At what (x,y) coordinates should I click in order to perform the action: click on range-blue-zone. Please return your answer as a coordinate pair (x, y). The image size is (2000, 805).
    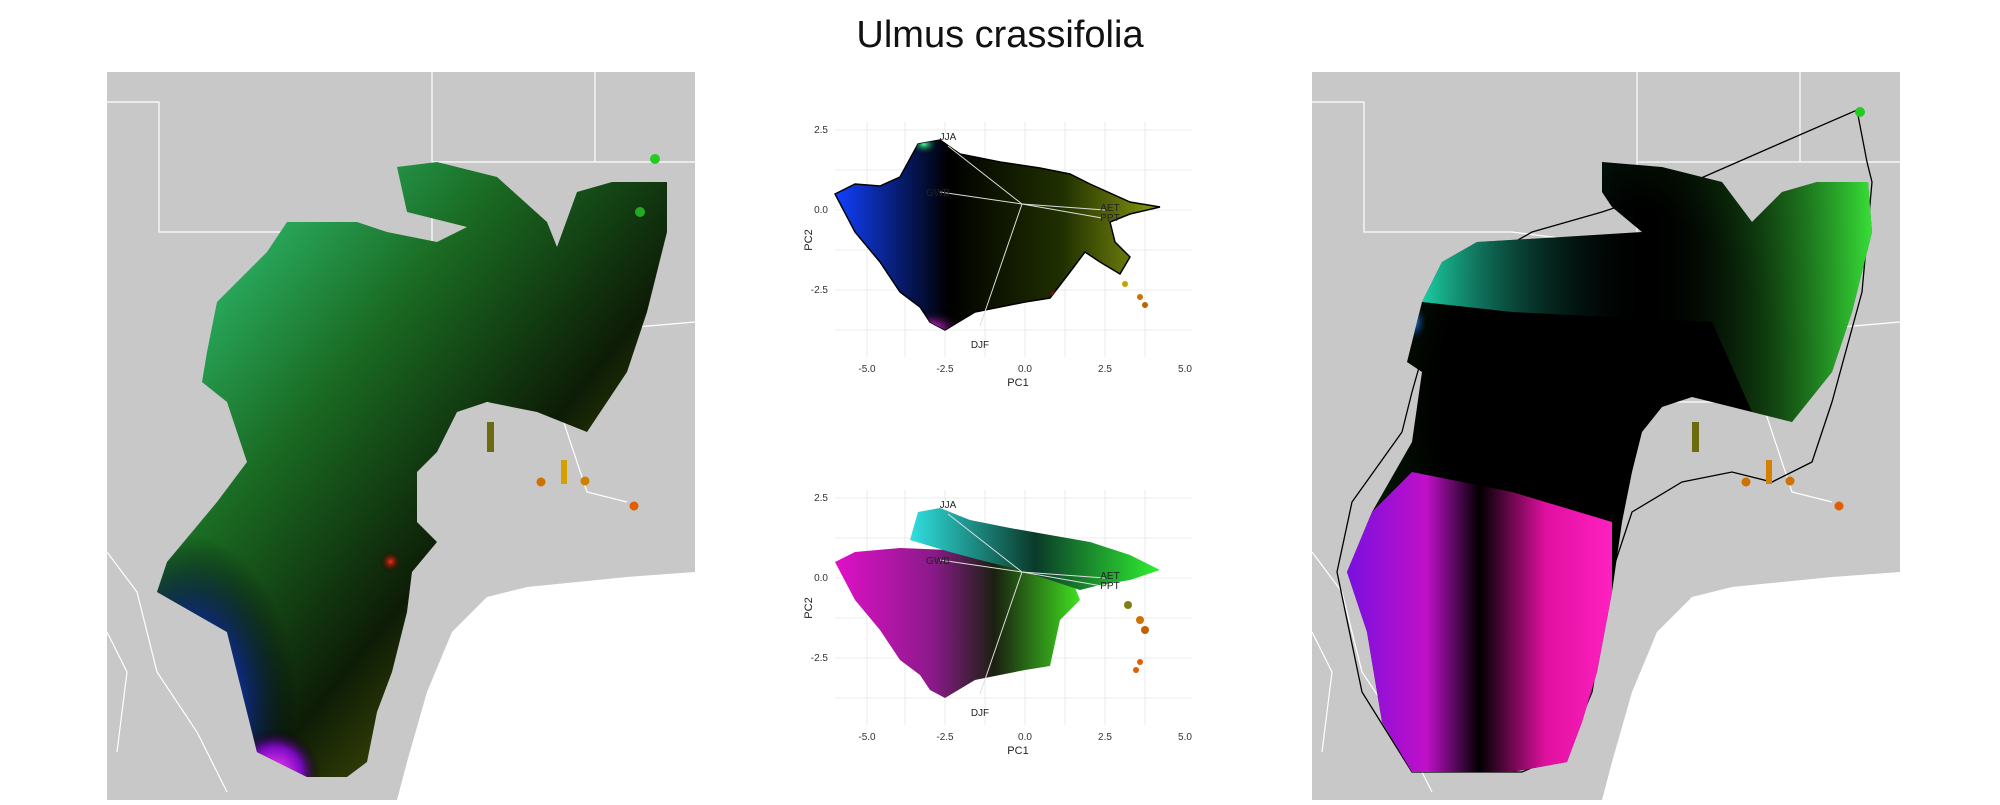
    Looking at the image, I should click on (1439, 352).